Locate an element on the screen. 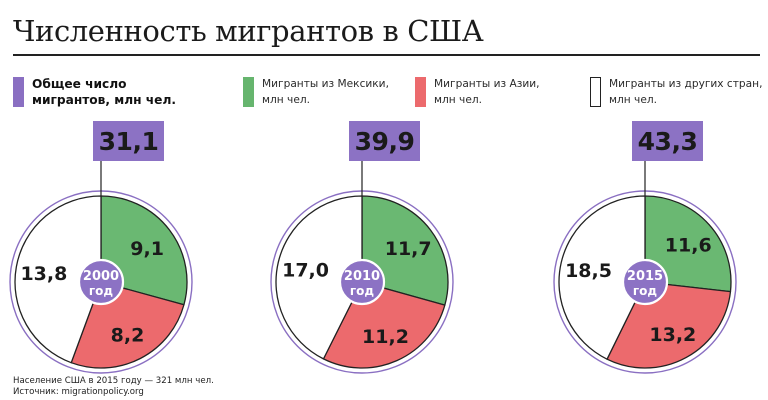  title-rule is located at coordinates (386, 55).